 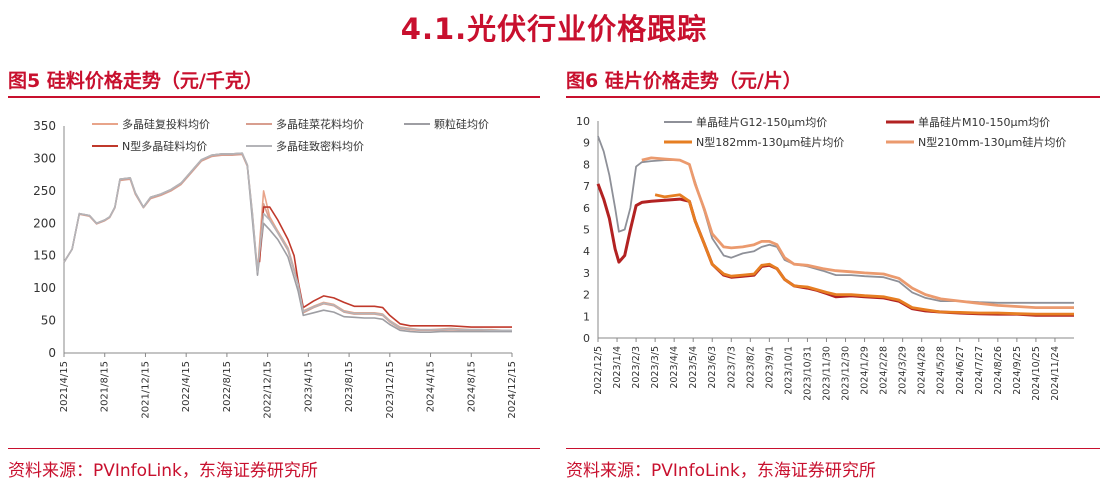 What do you see at coordinates (693, 367) in the screenshot?
I see `x-tick-label: 2023/5/4` at bounding box center [693, 367].